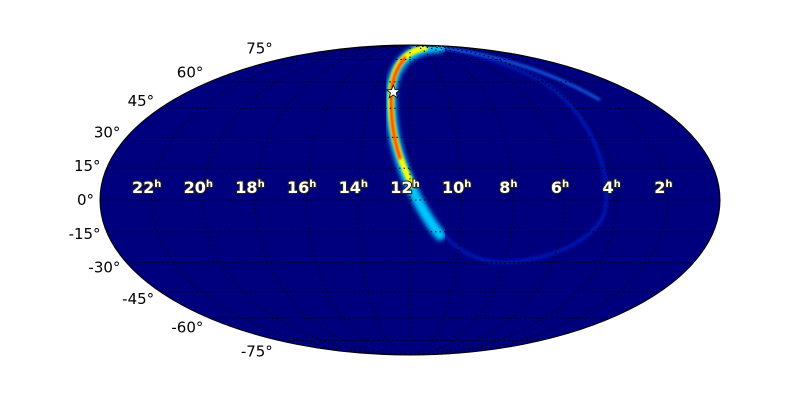  What do you see at coordinates (190, 73) in the screenshot?
I see `dec-tick-label: 60°` at bounding box center [190, 73].